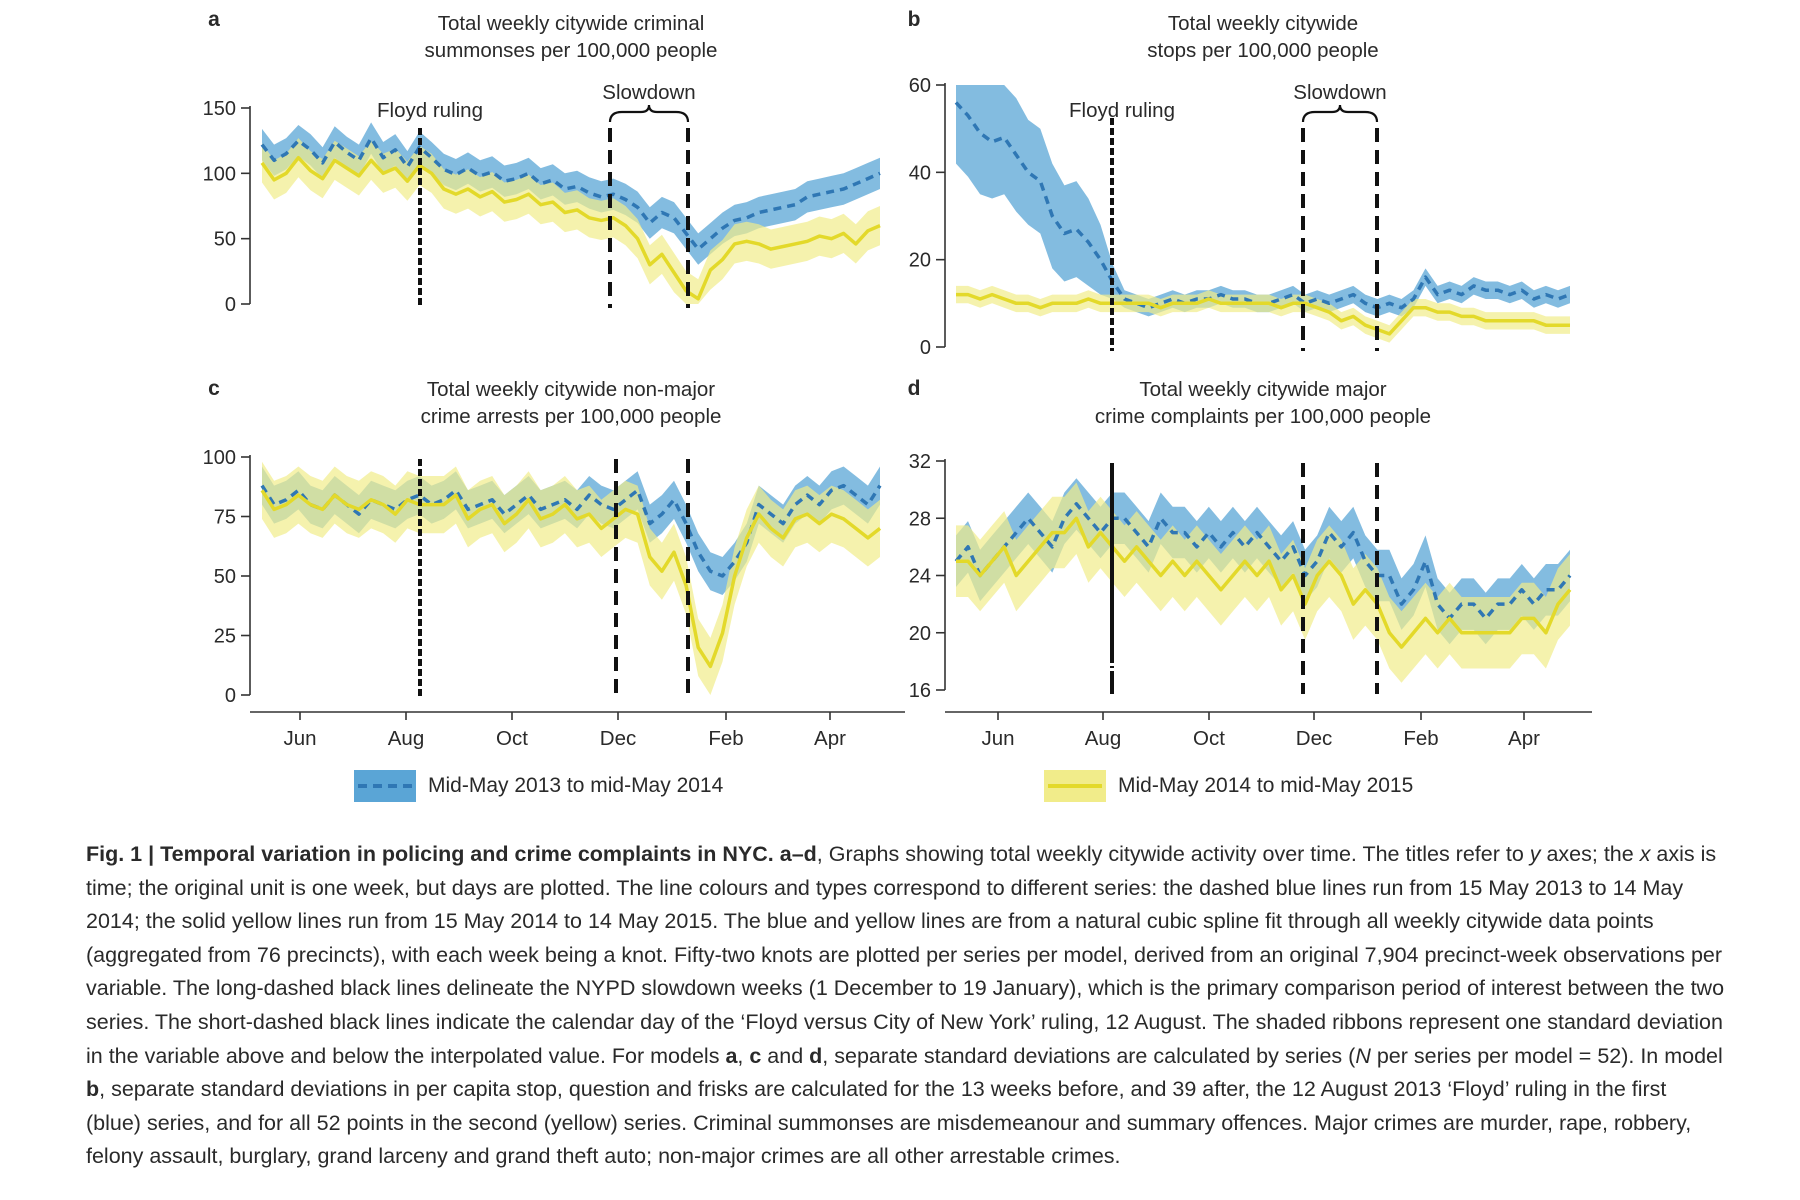 The height and width of the screenshot is (1200, 1800). I want to click on floyd-label-b: Floyd ruling, so click(1122, 110).